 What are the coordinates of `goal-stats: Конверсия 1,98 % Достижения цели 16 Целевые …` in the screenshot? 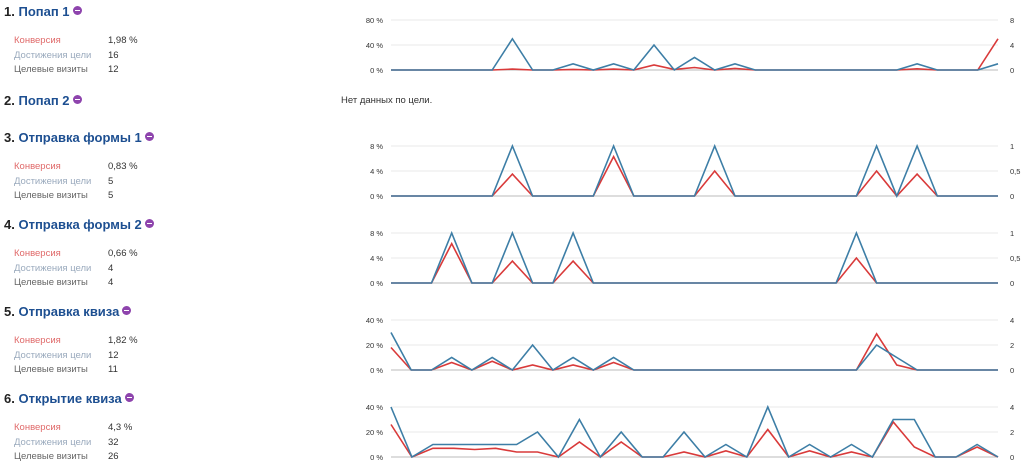 It's located at (76, 56).